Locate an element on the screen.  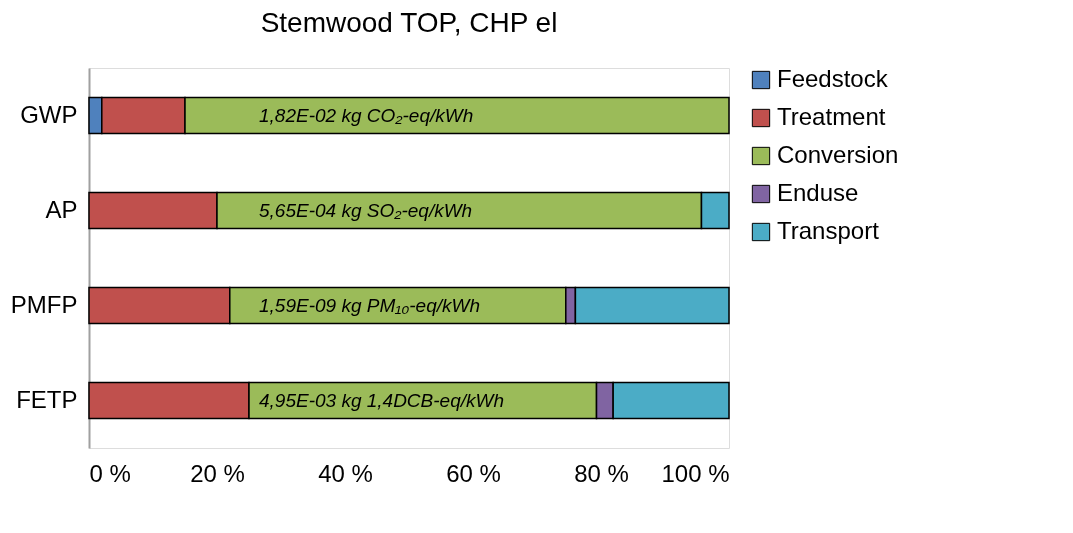
y-tick-label: PMFP is located at coordinates (44, 304).